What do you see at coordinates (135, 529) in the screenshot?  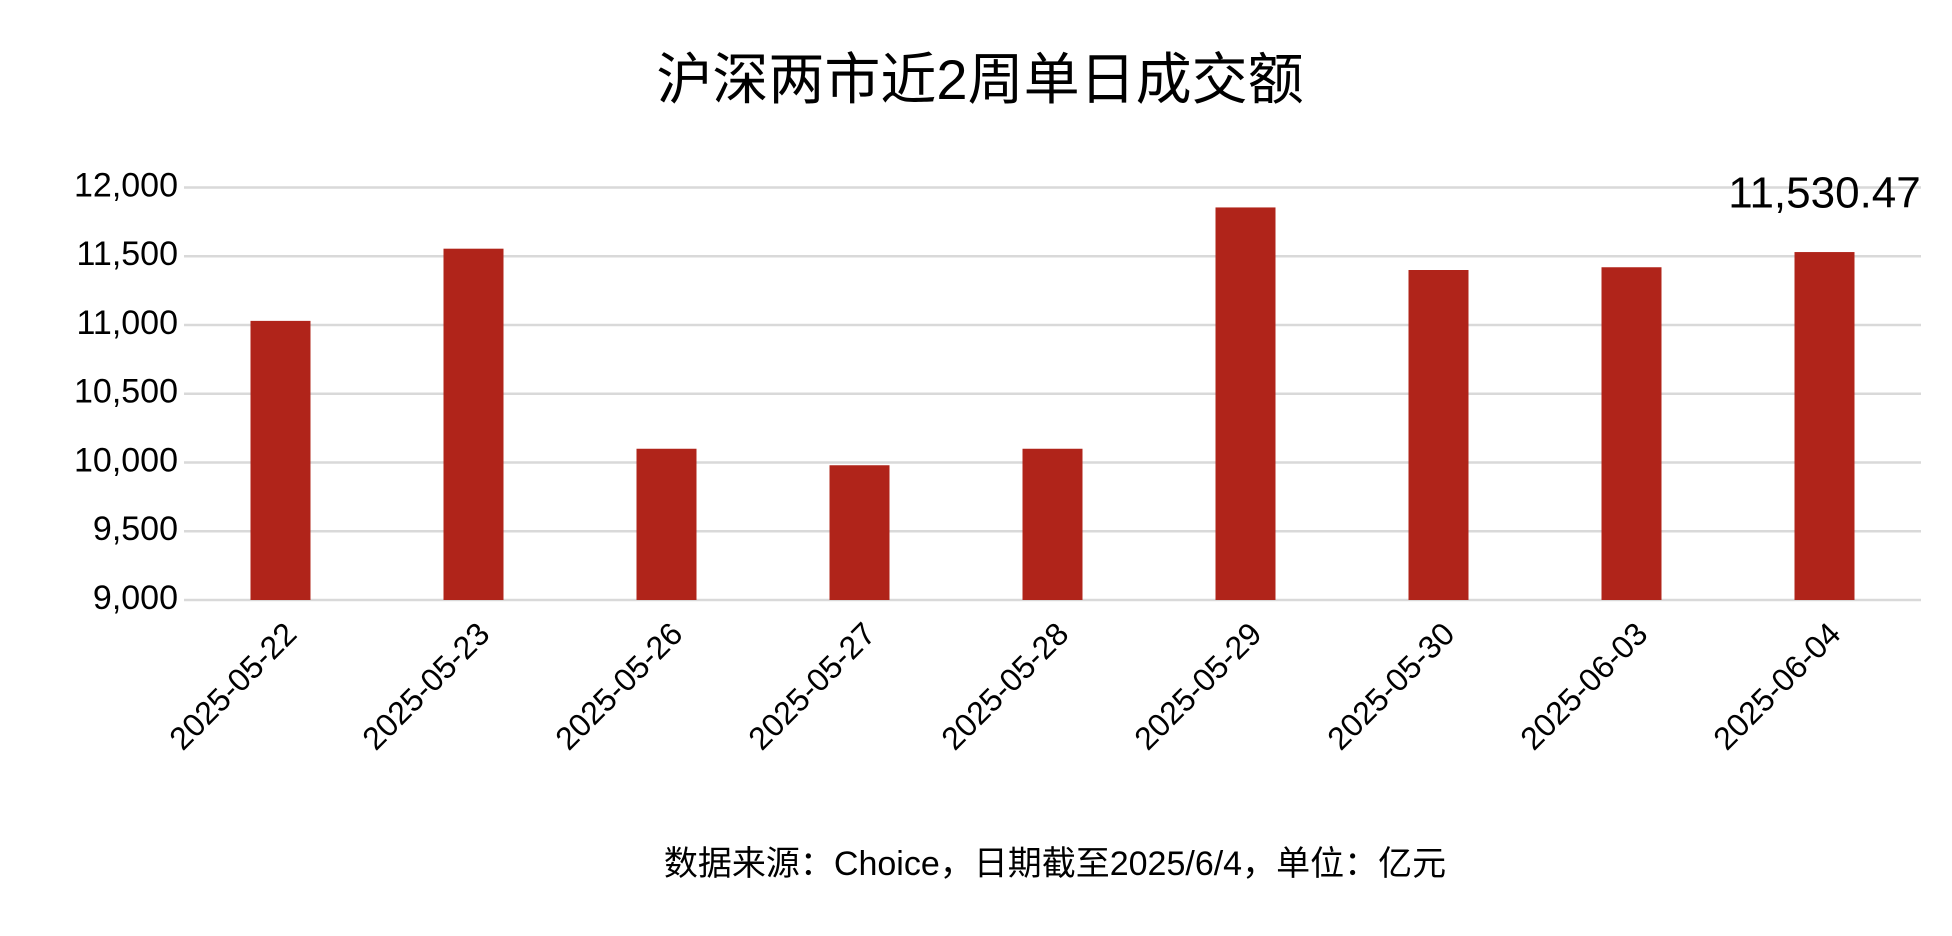 I see `y-tick-label: 9,500` at bounding box center [135, 529].